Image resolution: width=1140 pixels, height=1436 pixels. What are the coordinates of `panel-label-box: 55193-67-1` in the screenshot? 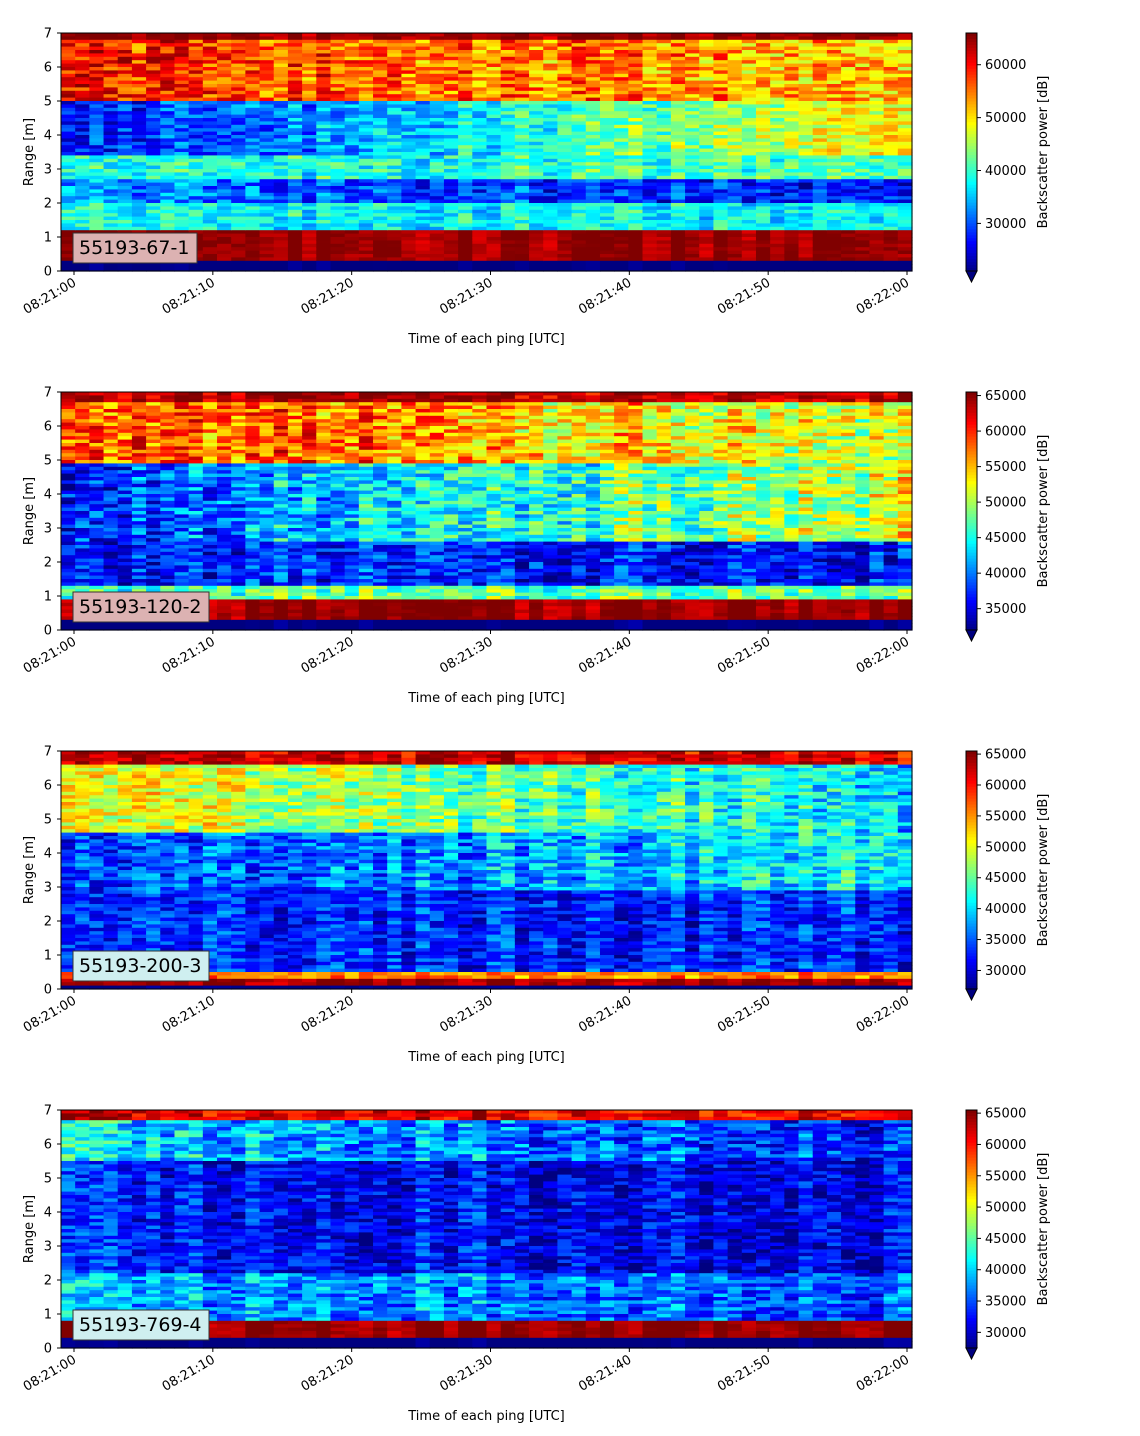 It's located at (135, 248).